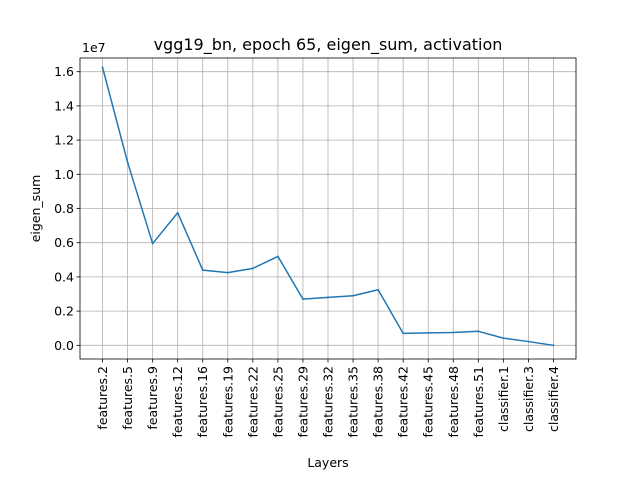  Describe the element at coordinates (64, 208) in the screenshot. I see `y-tick-label: 0.8` at that location.